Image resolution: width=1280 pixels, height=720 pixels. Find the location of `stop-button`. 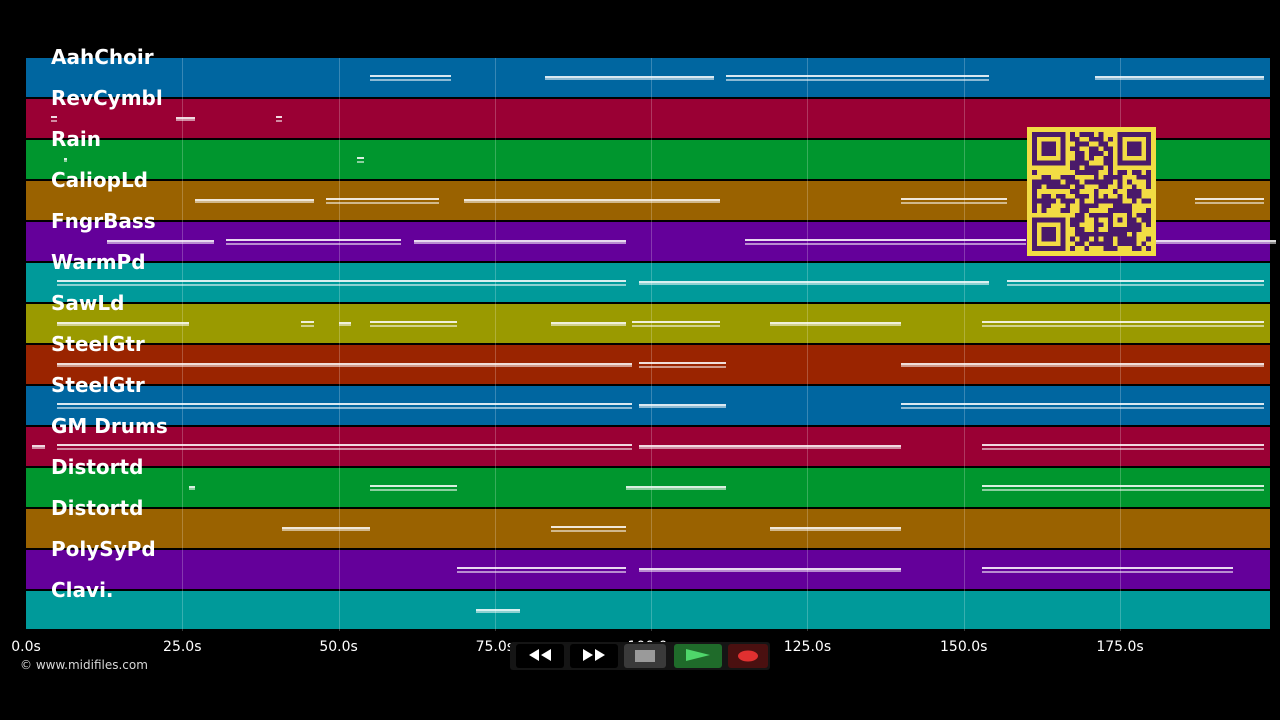

stop-button is located at coordinates (645, 656).